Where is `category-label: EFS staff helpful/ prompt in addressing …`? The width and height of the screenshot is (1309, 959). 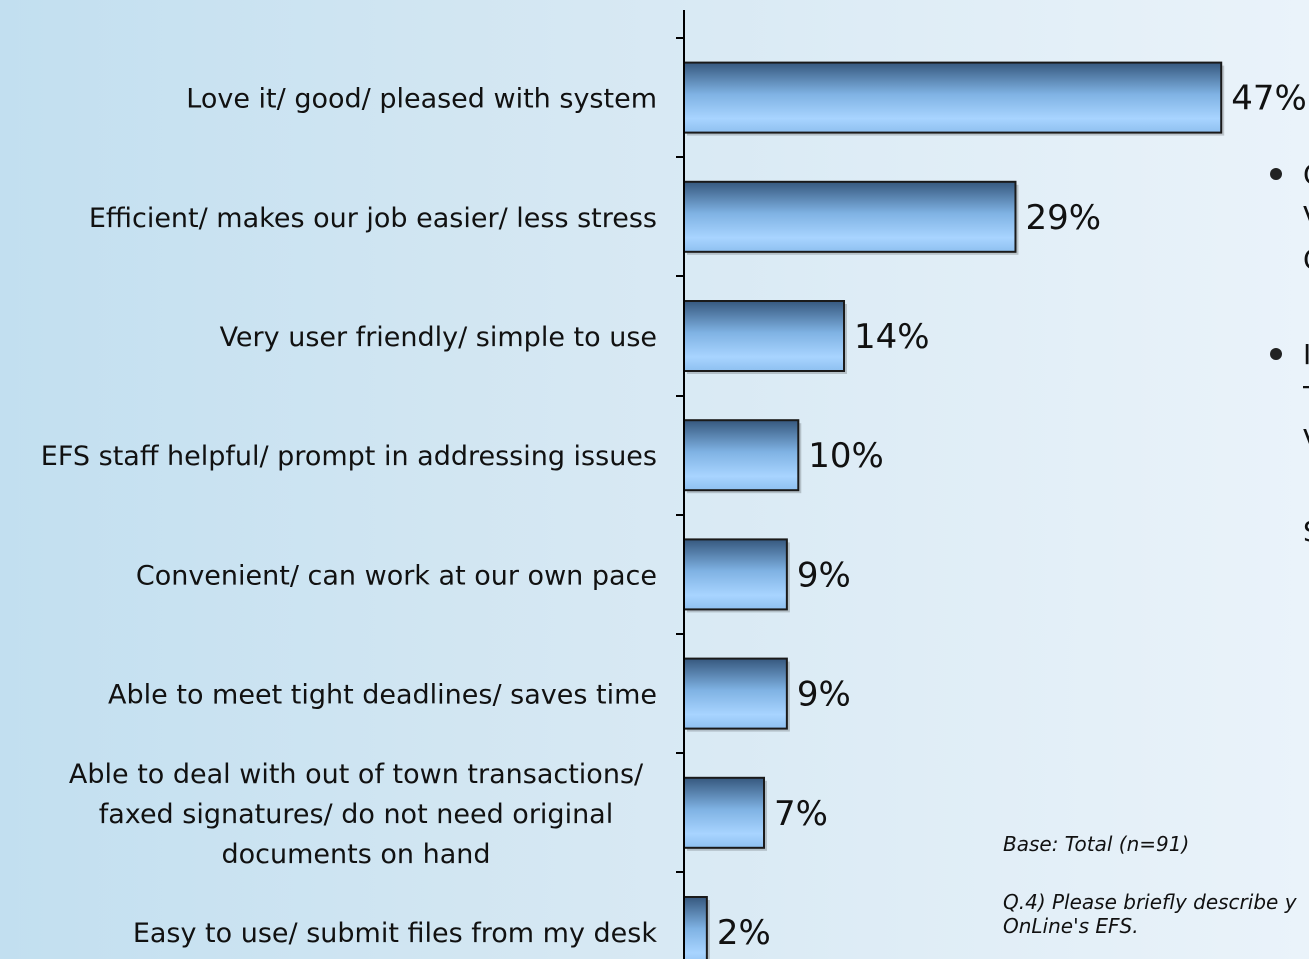 category-label: EFS staff helpful/ prompt in addressing … is located at coordinates (349, 456).